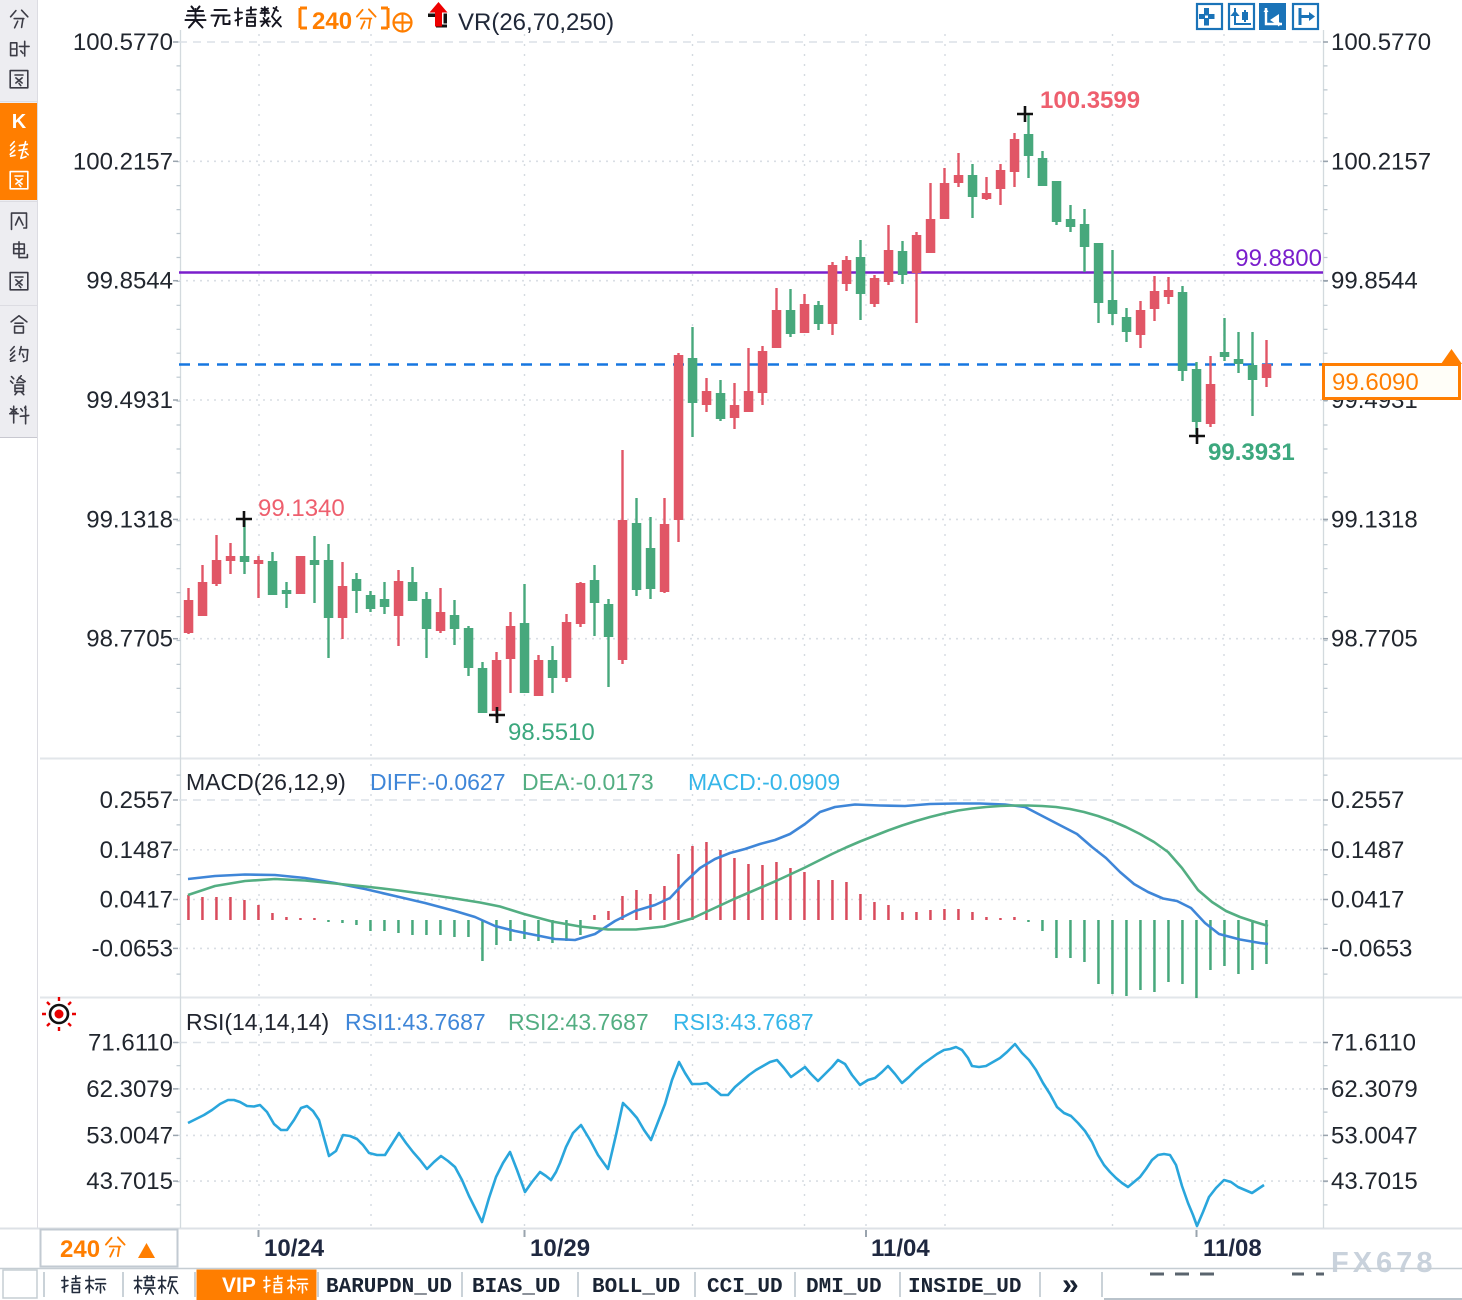 This screenshot has height=1300, width=1462. What do you see at coordinates (964, 1287) in the screenshot?
I see `svg-text: INSIDE_UD` at bounding box center [964, 1287].